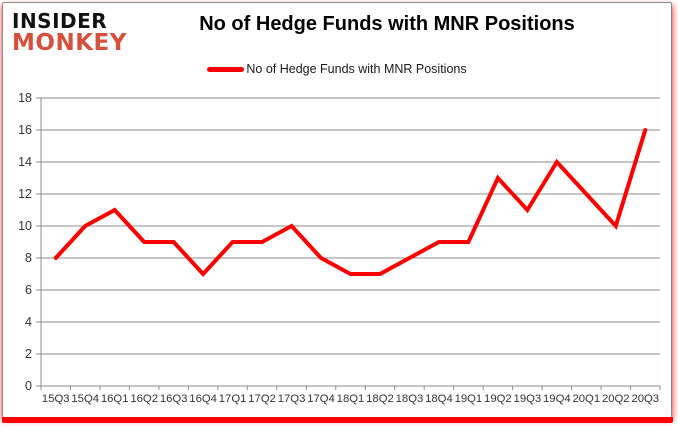 This screenshot has height=431, width=678. What do you see at coordinates (380, 399) in the screenshot?
I see `x-axis-label: 18Q2` at bounding box center [380, 399].